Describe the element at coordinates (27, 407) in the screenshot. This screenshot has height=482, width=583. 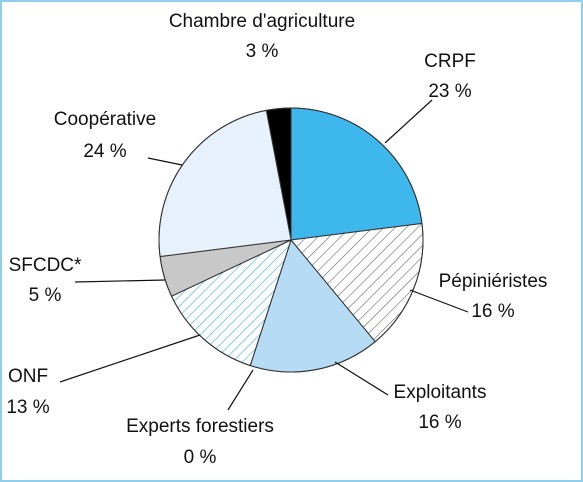
I see `slice-value-label: 13 %` at that location.